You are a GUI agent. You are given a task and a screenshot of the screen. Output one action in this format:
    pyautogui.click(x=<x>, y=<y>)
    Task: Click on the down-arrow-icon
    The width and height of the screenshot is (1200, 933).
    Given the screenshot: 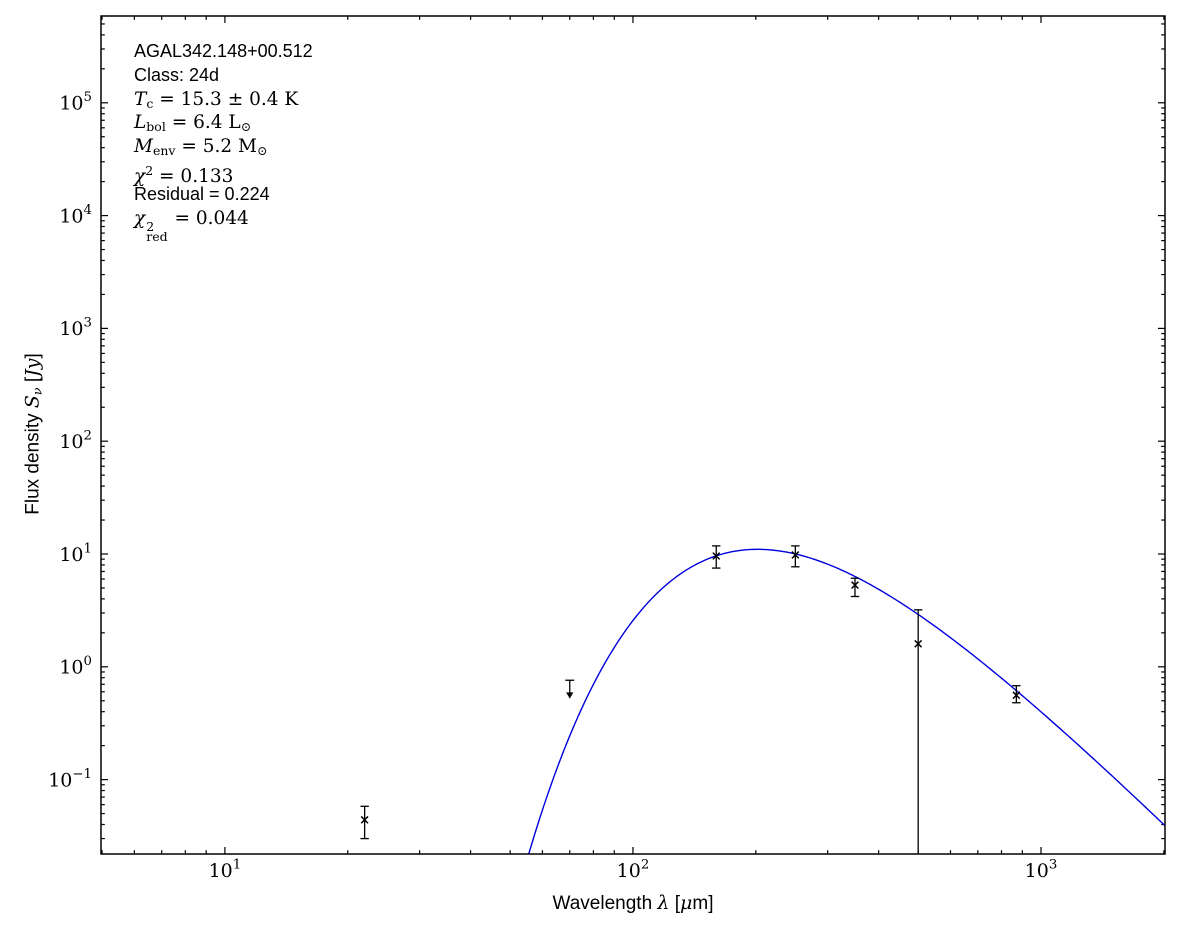 What is the action you would take?
    pyautogui.click(x=570, y=695)
    